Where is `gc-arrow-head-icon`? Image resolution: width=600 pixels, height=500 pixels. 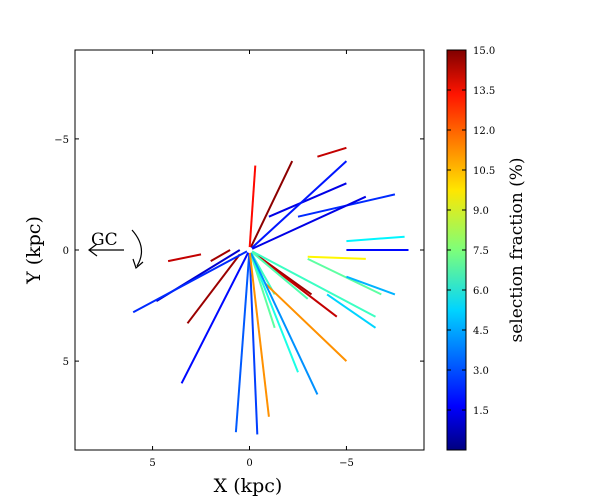 gc-arrow-head-icon is located at coordinates (93, 250).